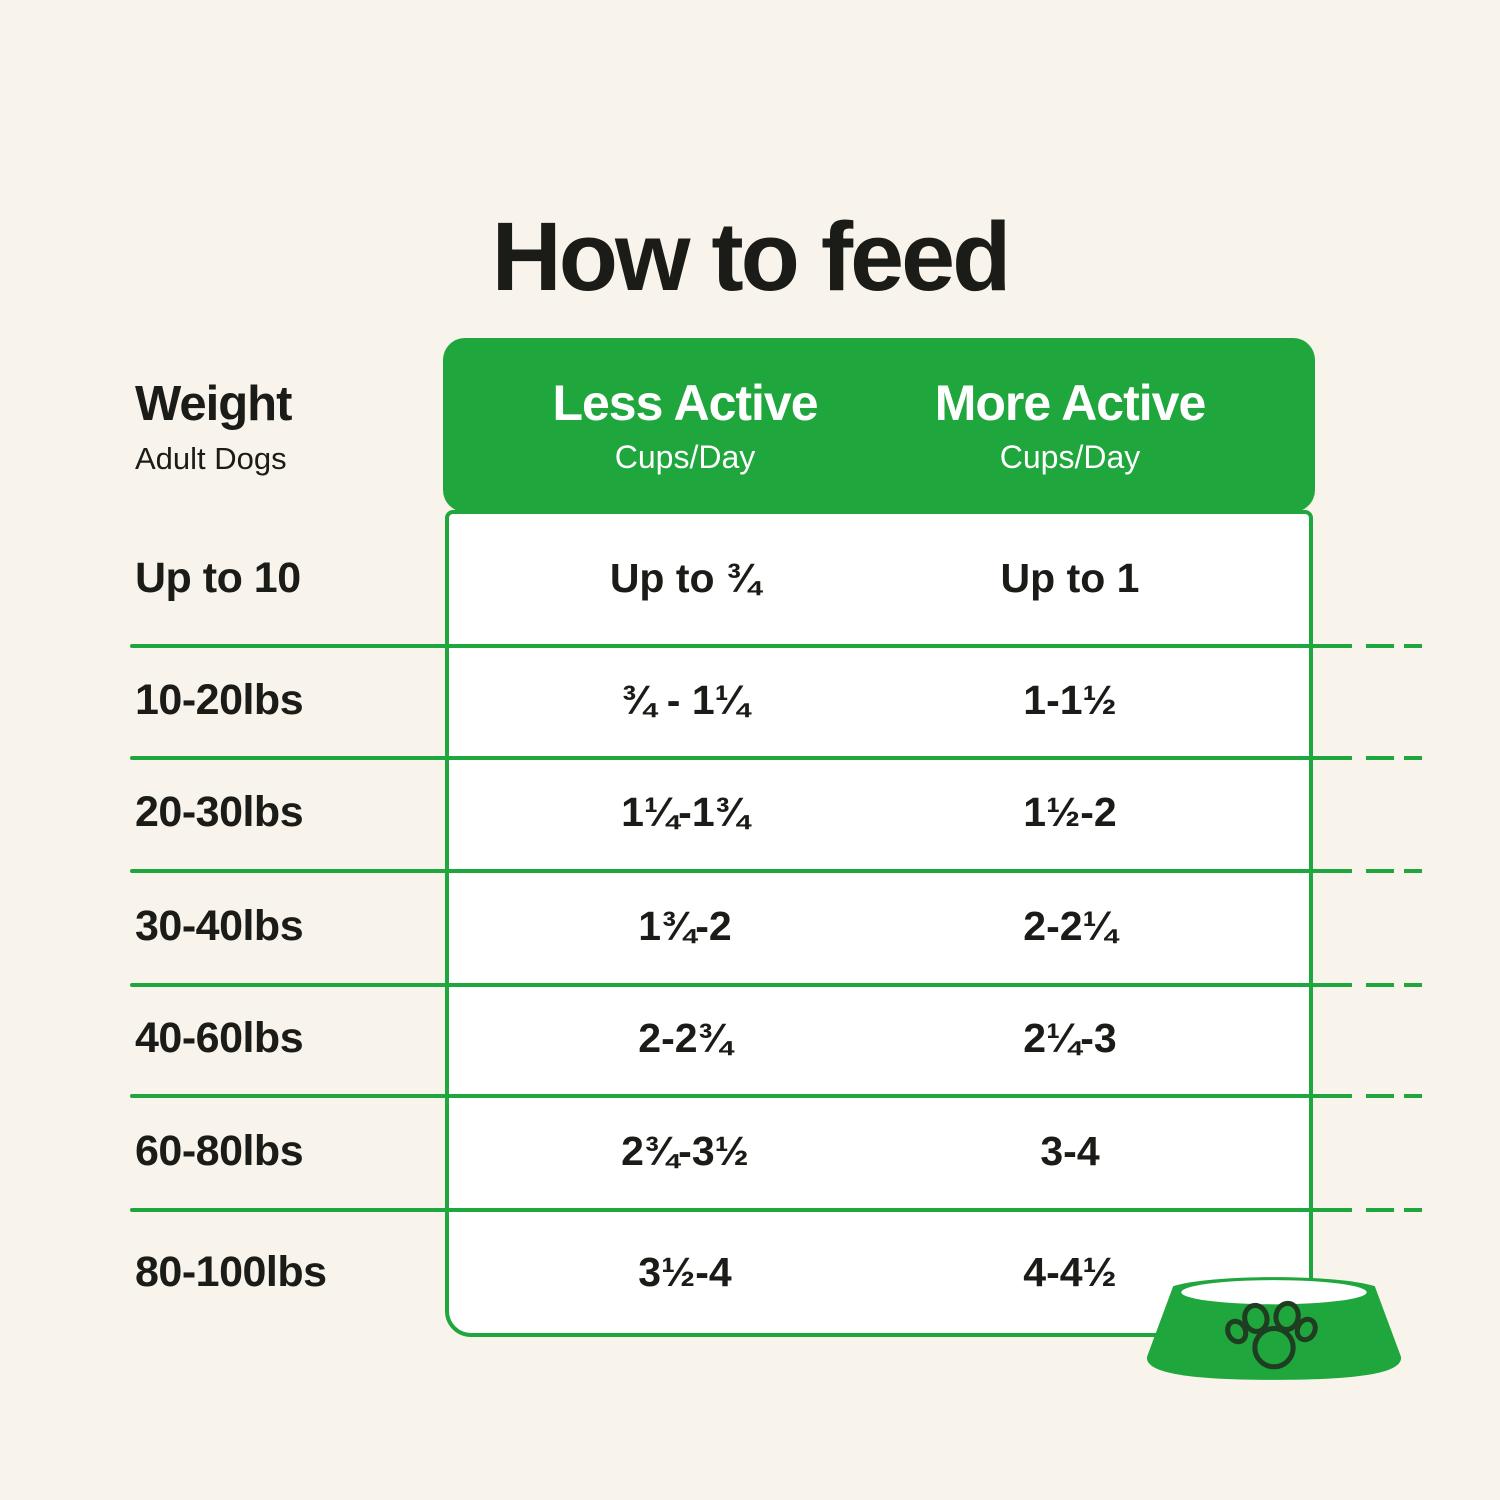 This screenshot has width=1500, height=1500. What do you see at coordinates (750, 700) in the screenshot?
I see `table-row: 10-20lbs ¾ - 1¼ 1-1½` at bounding box center [750, 700].